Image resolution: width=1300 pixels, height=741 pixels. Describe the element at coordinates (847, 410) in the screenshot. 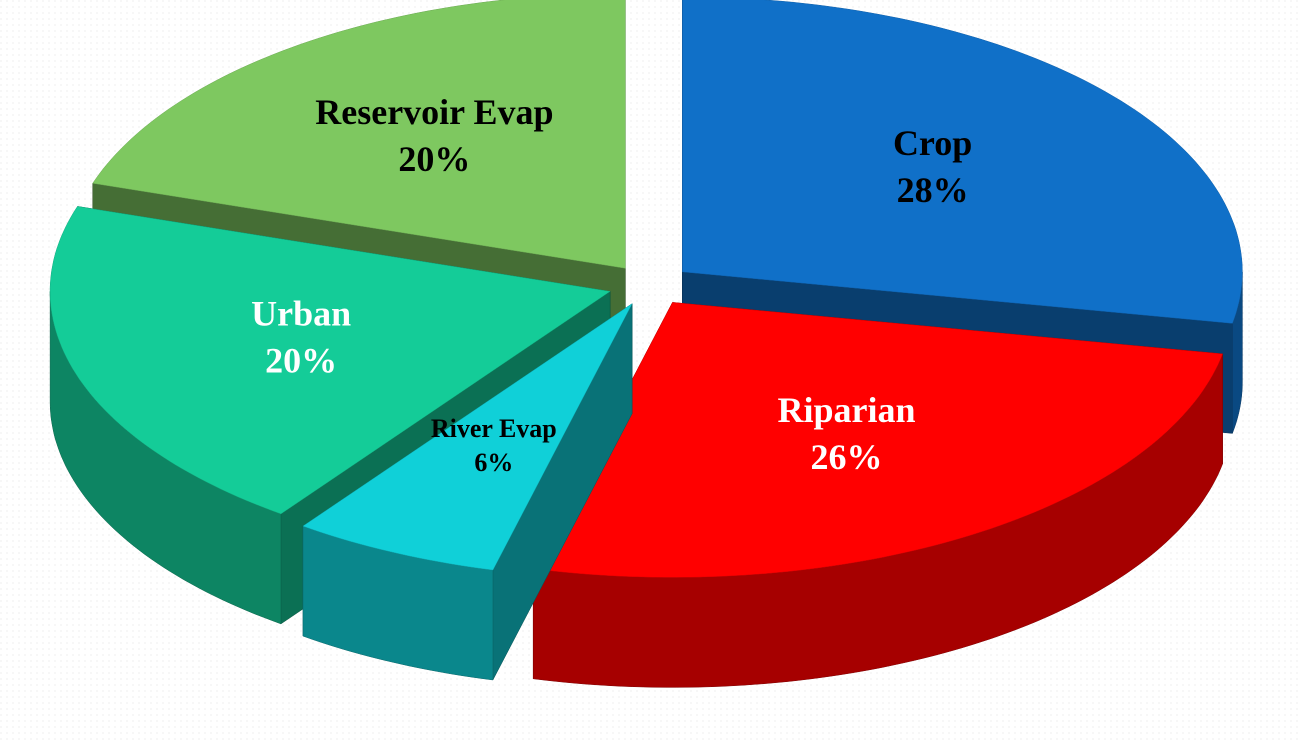

I see `slice-label: Riparian` at that location.